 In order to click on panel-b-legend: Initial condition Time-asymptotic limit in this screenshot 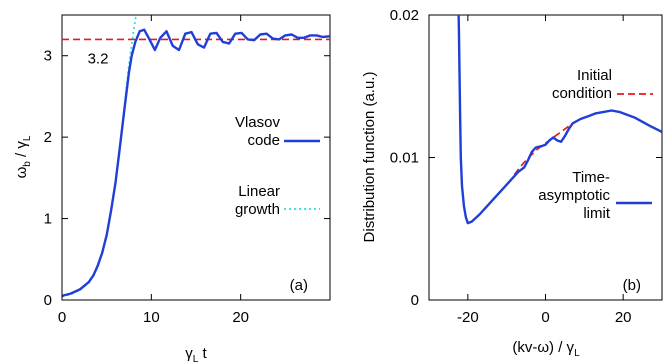, I will do `click(595, 144)`.